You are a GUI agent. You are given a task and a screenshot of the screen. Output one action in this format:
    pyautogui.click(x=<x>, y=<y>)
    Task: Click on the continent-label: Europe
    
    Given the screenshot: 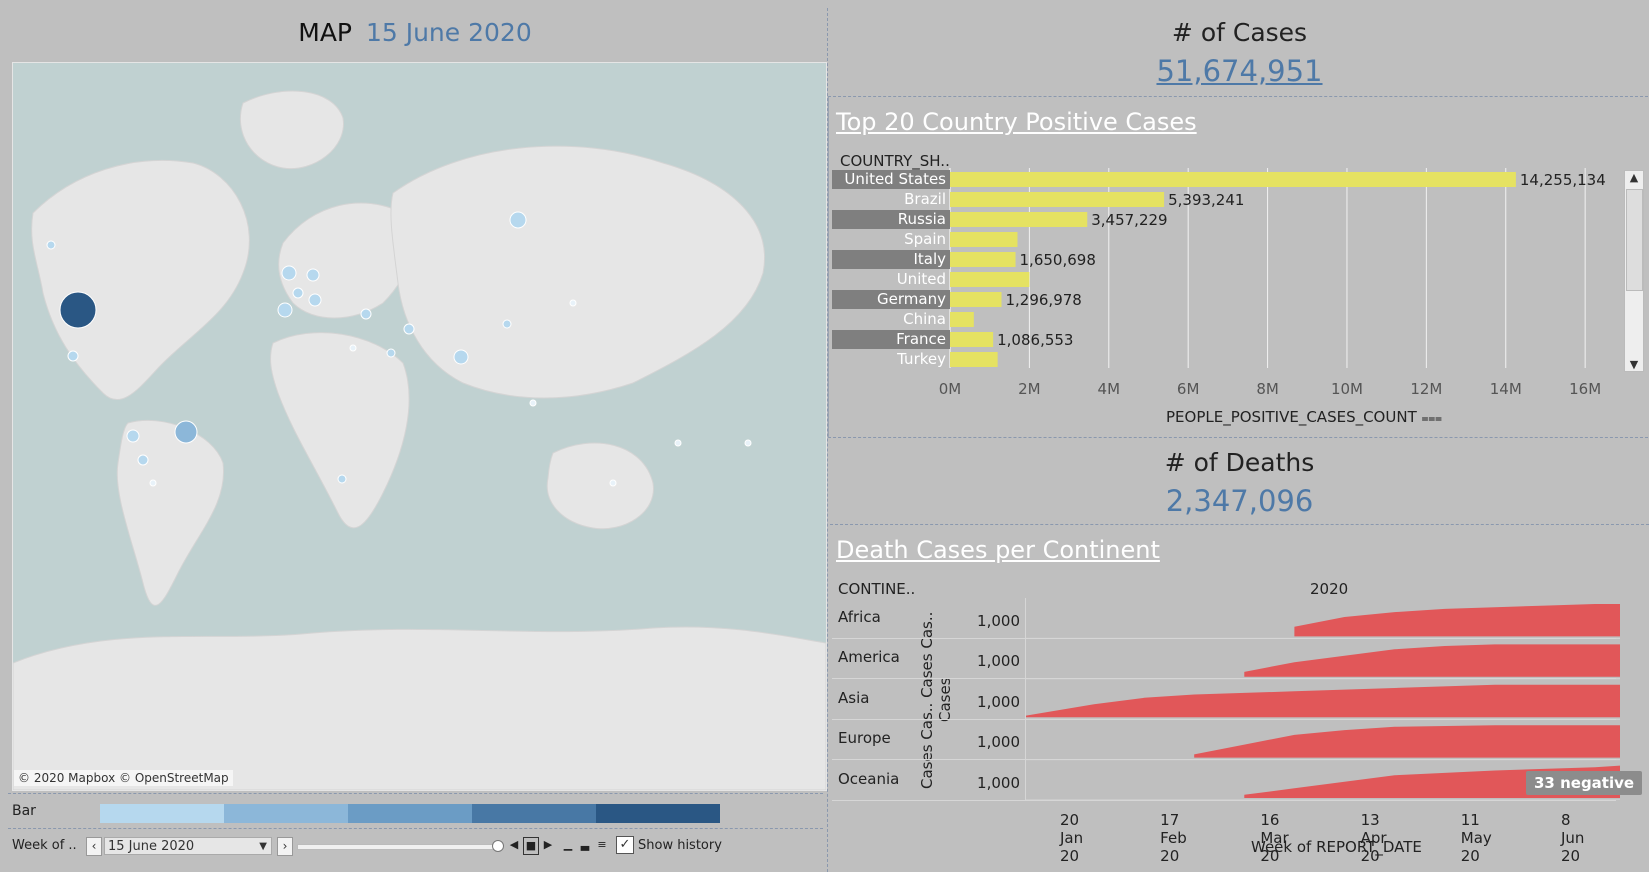 What is the action you would take?
    pyautogui.click(x=864, y=738)
    